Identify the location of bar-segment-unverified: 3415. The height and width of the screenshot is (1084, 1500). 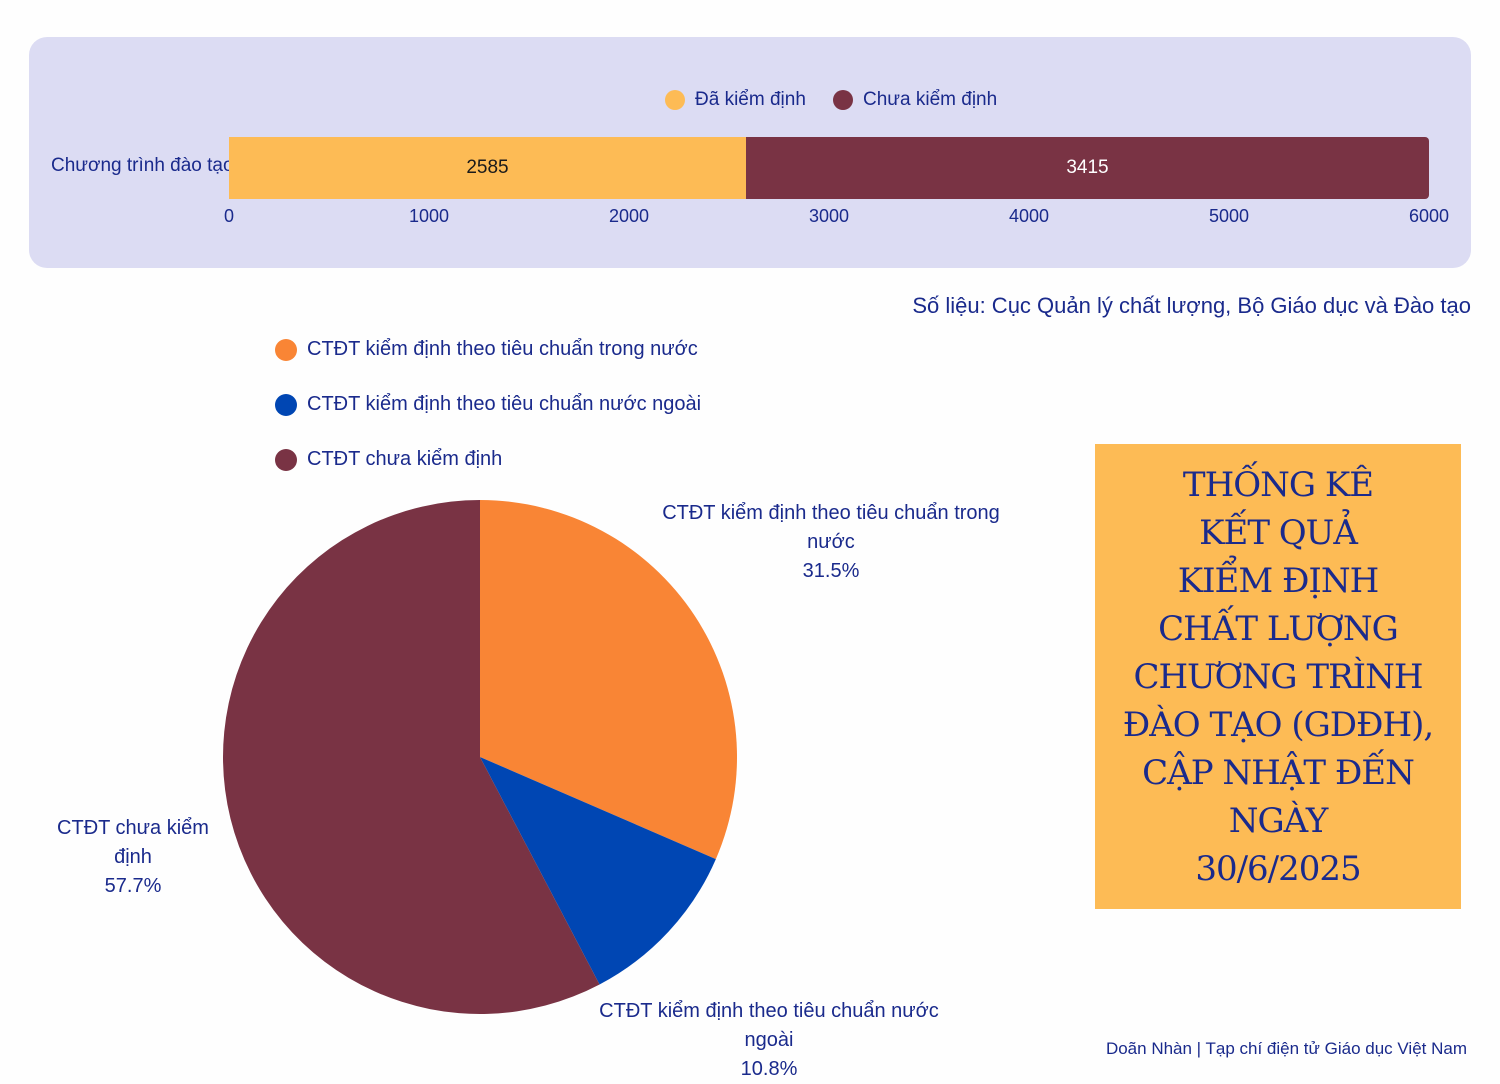
(1087, 168).